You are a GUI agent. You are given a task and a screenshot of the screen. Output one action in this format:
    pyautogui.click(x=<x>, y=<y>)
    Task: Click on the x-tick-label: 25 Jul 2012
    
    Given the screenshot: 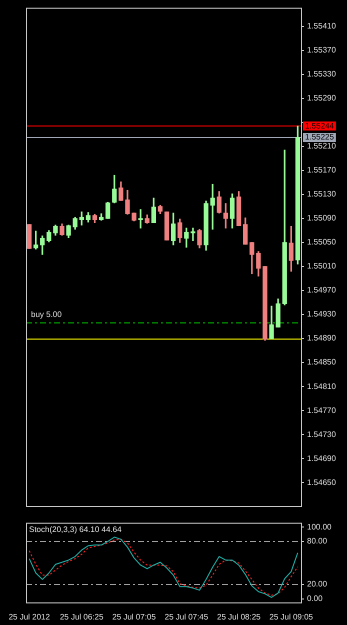 What is the action you would take?
    pyautogui.click(x=29, y=617)
    